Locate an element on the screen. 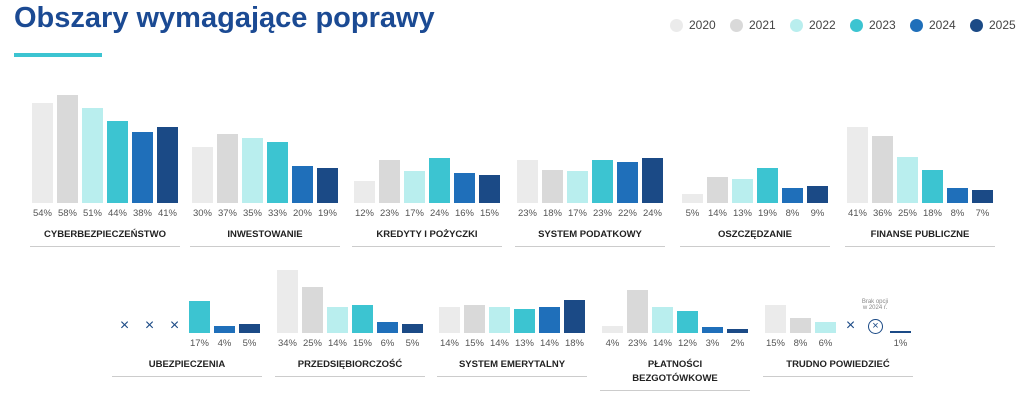  value-label: 17% is located at coordinates (414, 213).